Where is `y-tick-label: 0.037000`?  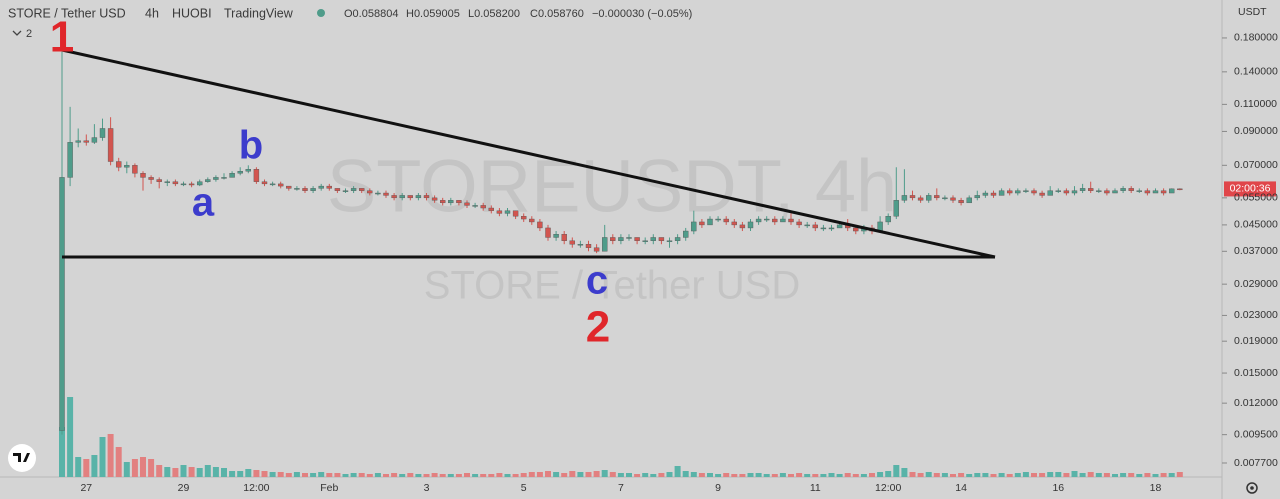
y-tick-label: 0.037000 is located at coordinates (1256, 251).